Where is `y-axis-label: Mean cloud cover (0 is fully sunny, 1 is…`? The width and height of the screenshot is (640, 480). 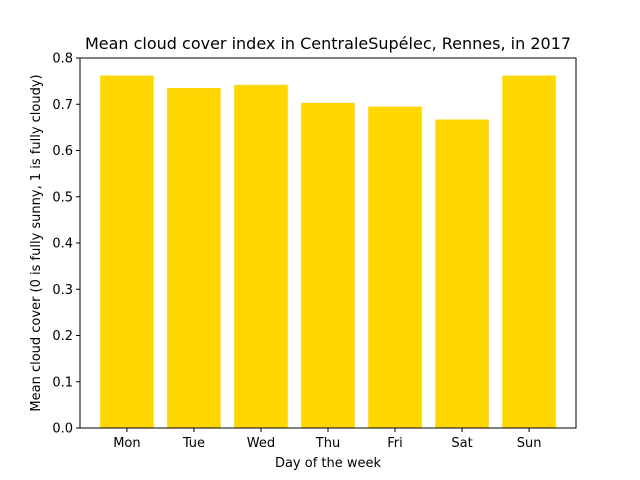 y-axis-label: Mean cloud cover (0 is fully sunny, 1 is… is located at coordinates (36, 242).